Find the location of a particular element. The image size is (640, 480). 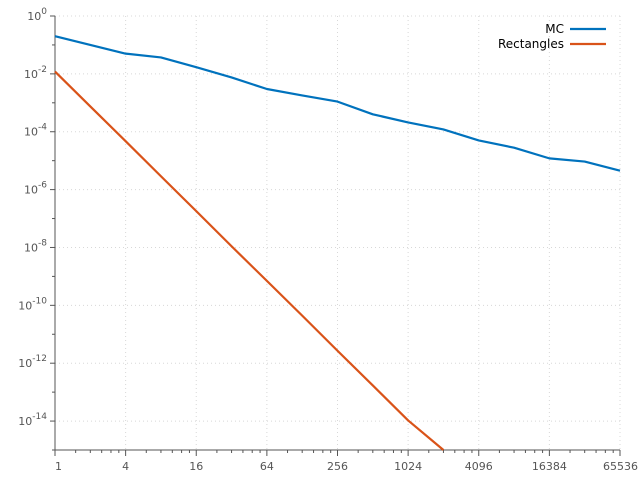

y-tick-exponent: 0 is located at coordinates (44, 12).